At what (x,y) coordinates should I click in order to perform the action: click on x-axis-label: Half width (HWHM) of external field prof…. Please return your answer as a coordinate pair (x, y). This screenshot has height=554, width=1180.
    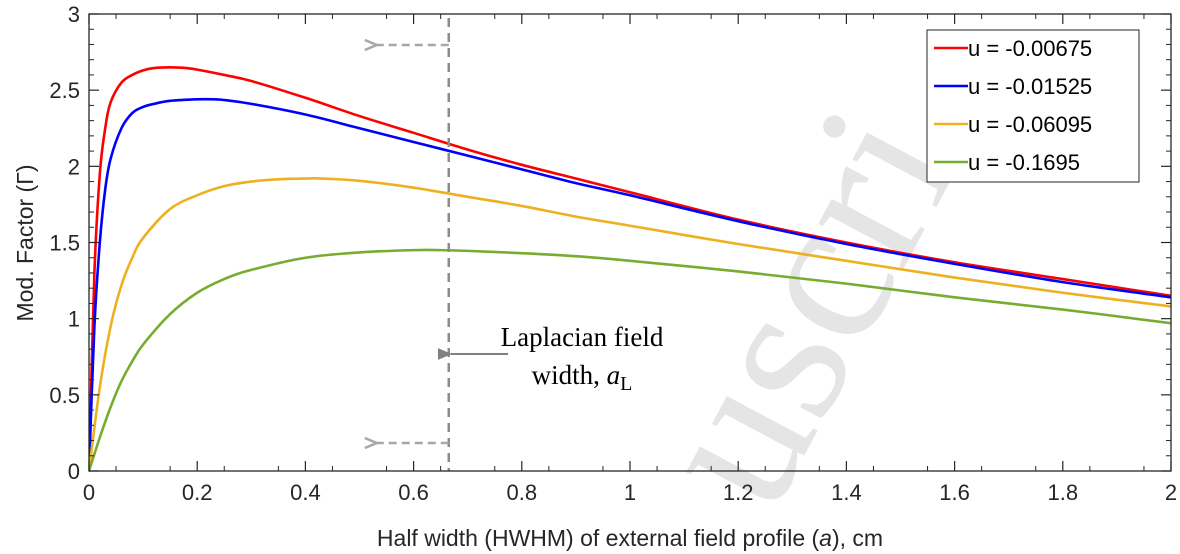
    Looking at the image, I should click on (630, 538).